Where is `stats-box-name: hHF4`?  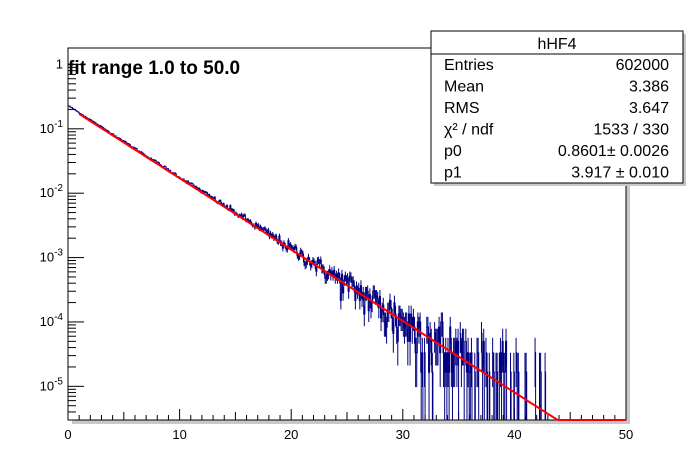 stats-box-name: hHF4 is located at coordinates (556, 44).